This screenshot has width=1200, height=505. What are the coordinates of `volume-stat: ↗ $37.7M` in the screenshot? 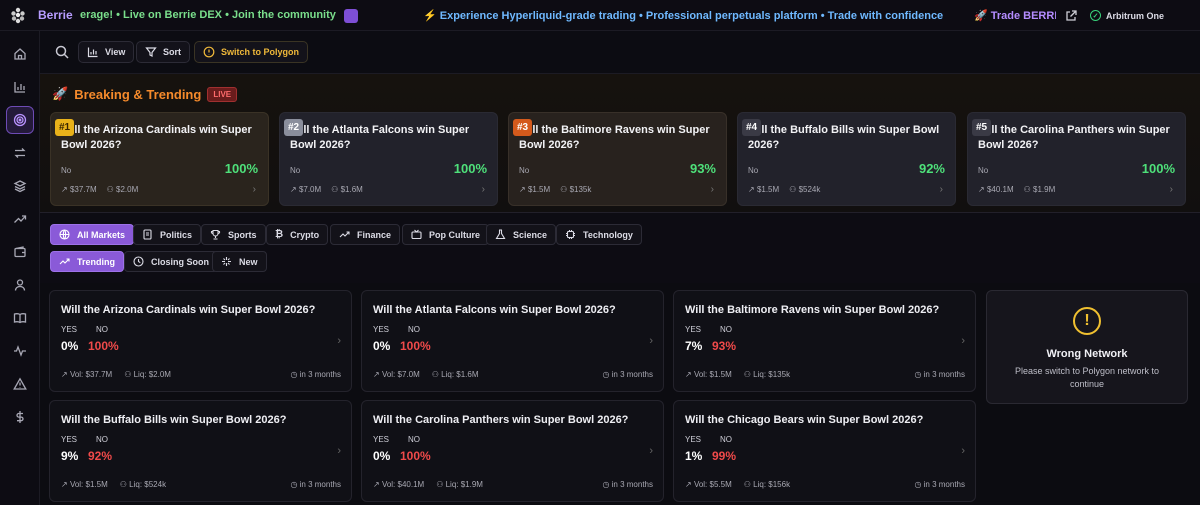 It's located at (79, 189).